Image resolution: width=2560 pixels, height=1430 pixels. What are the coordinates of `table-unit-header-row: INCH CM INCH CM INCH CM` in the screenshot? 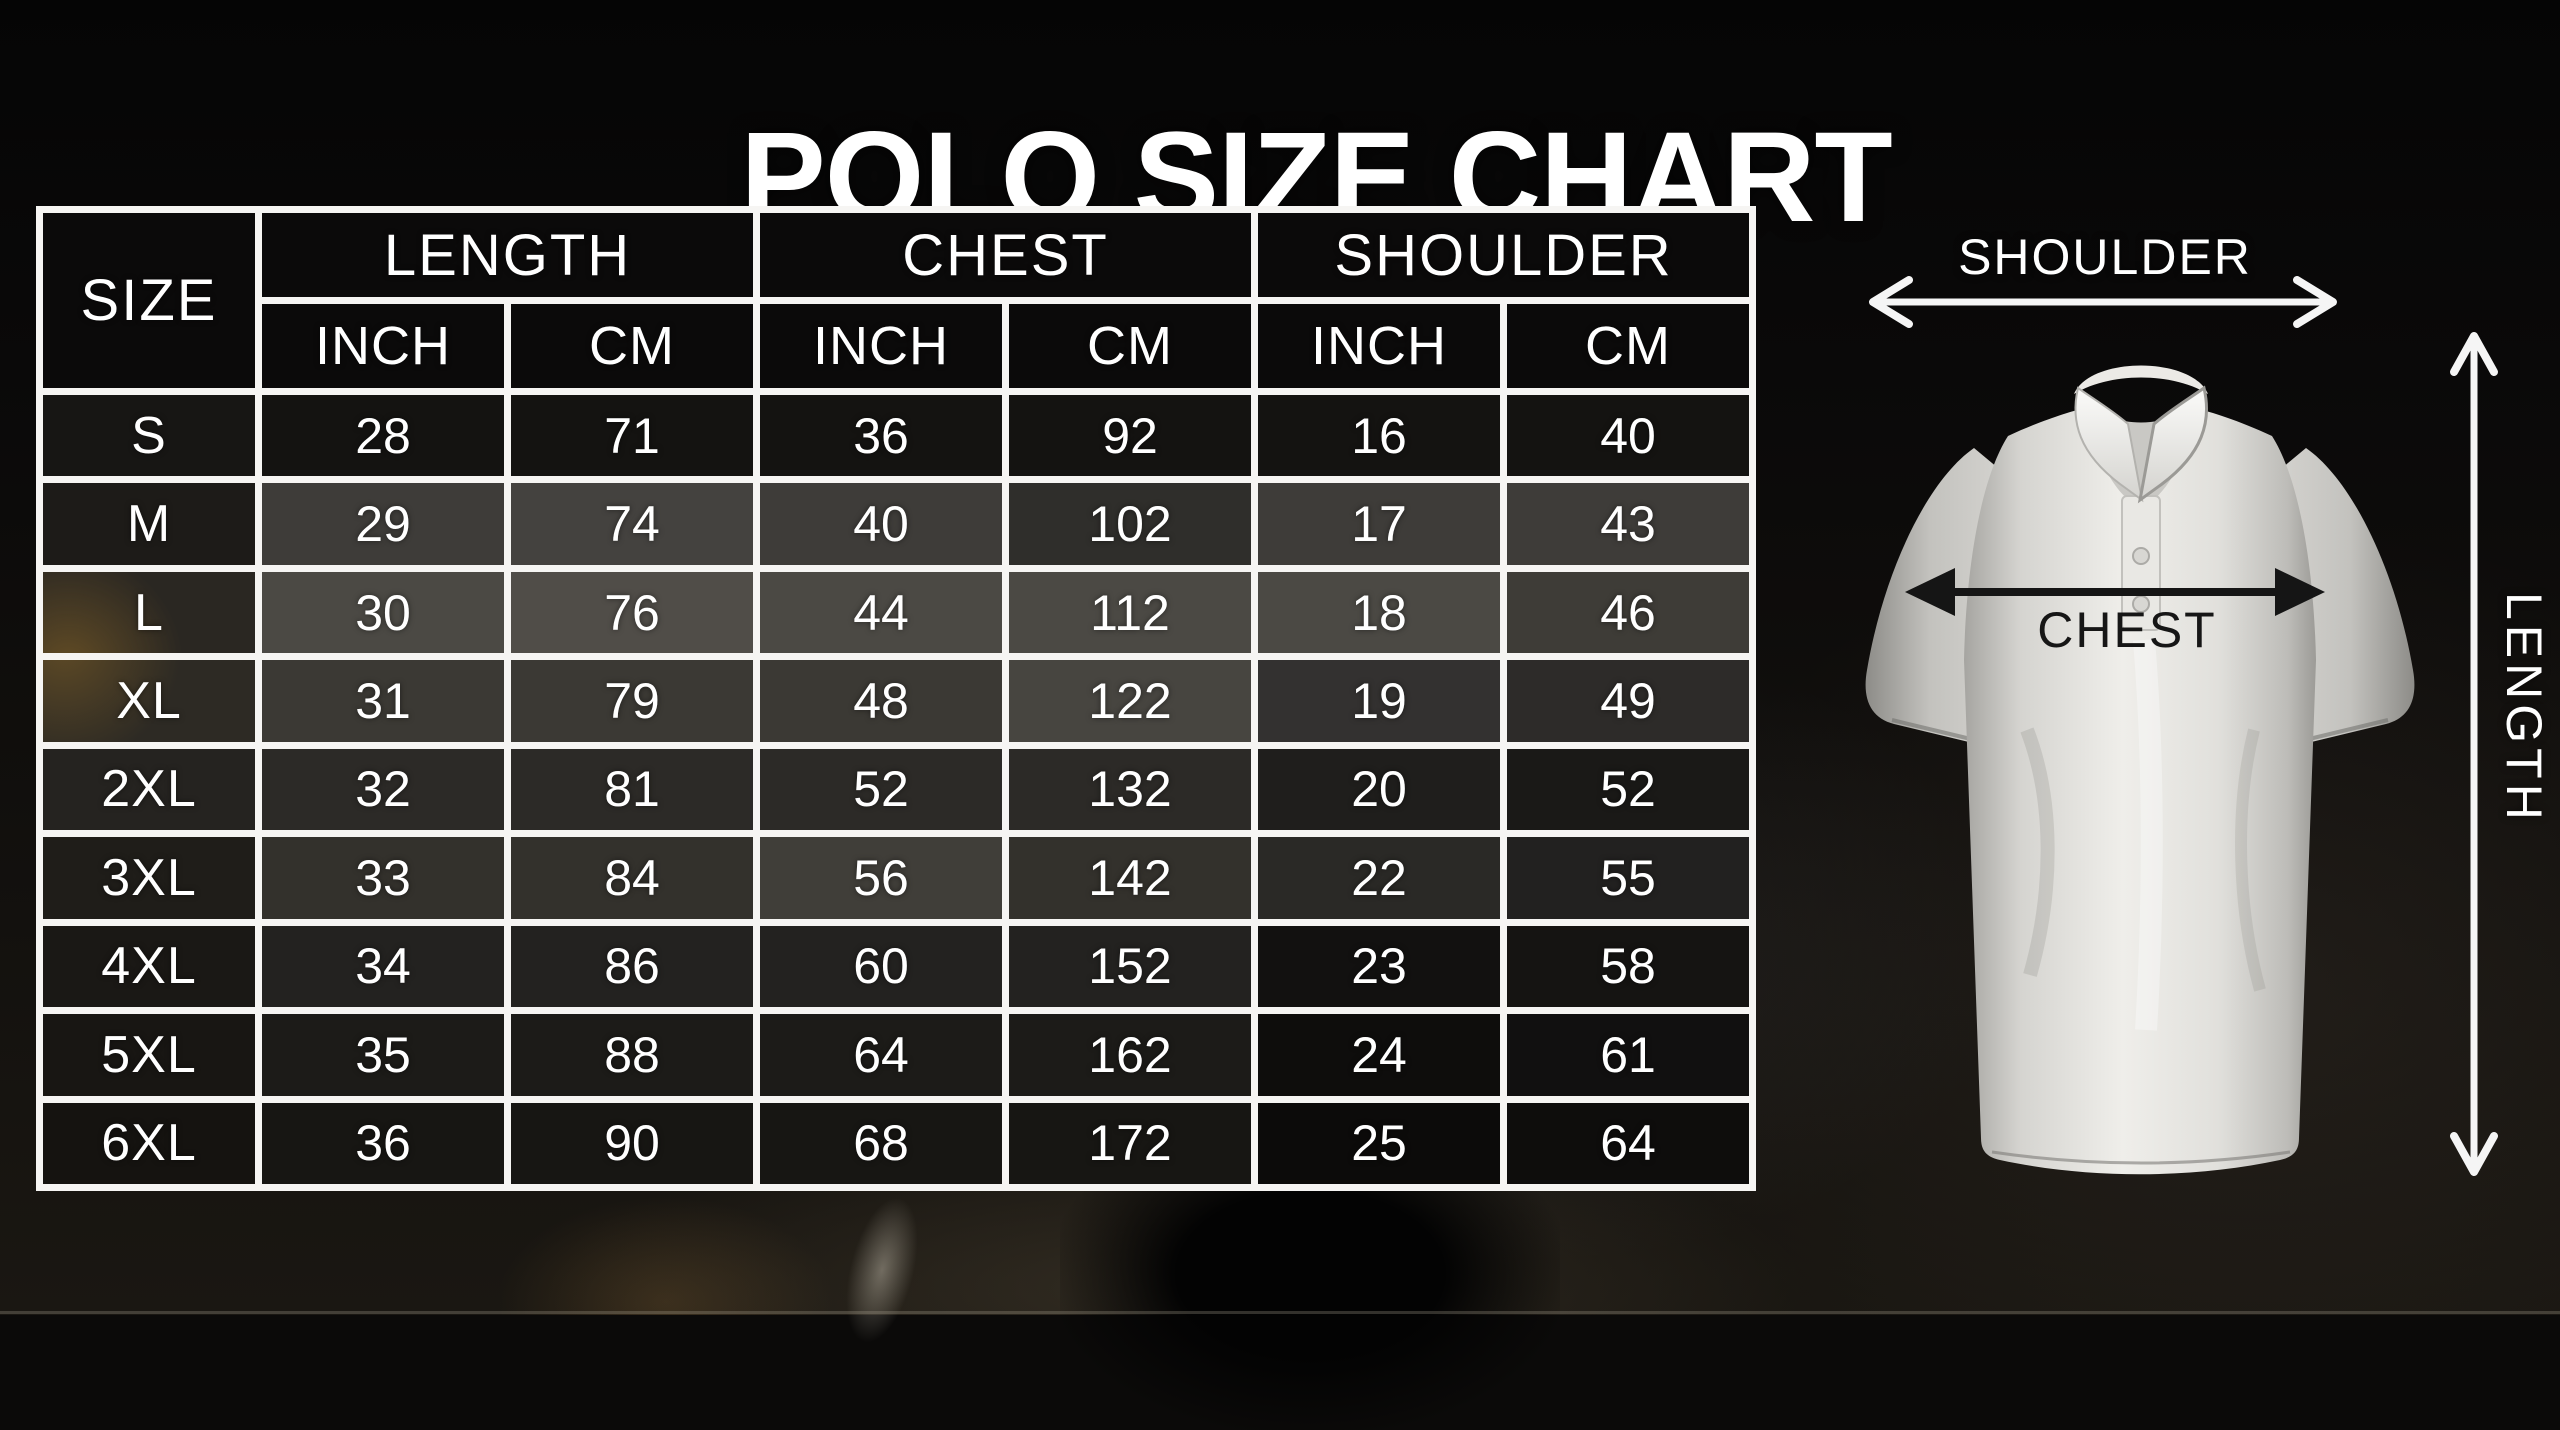 It's located at (896, 346).